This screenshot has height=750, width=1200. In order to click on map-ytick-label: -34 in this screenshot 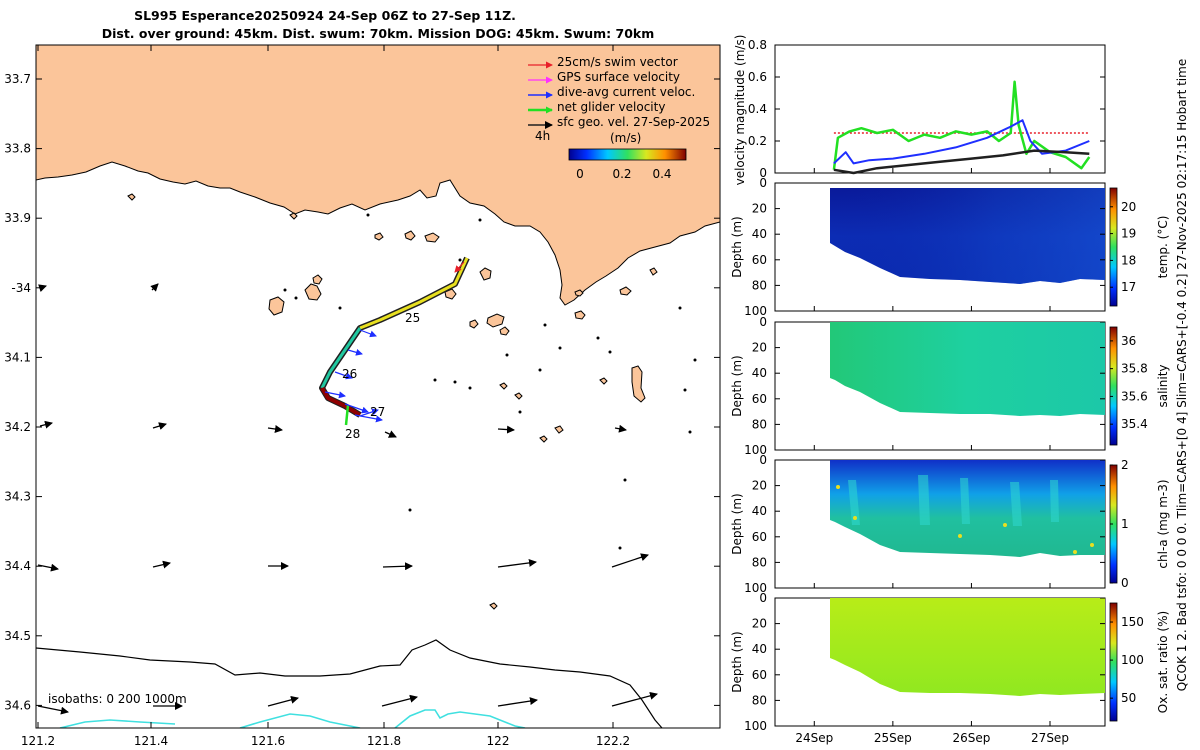, I will do `click(21, 288)`.